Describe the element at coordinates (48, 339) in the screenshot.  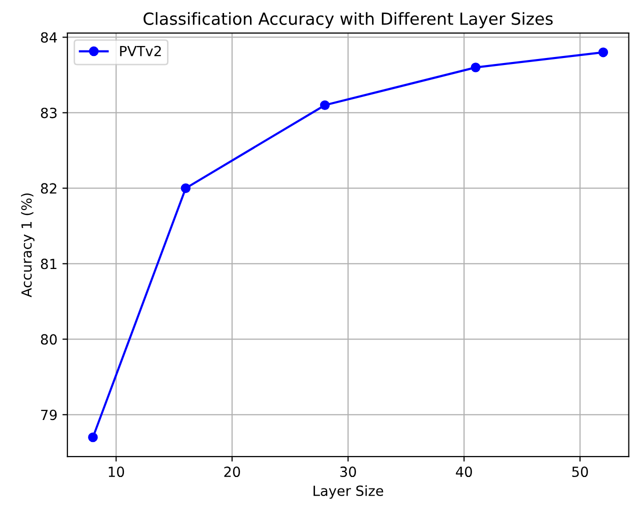
I see `y-tick-label: 80` at that location.